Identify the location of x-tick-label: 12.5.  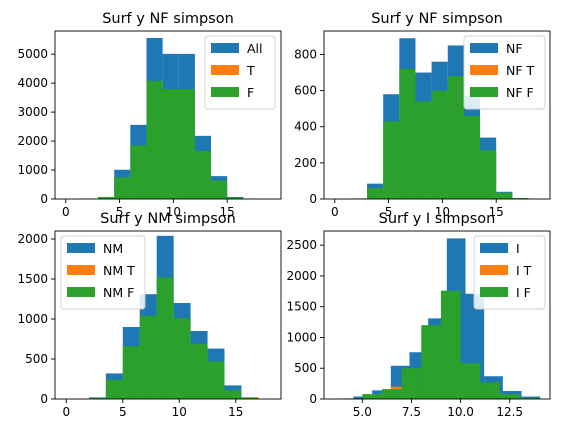
(509, 412).